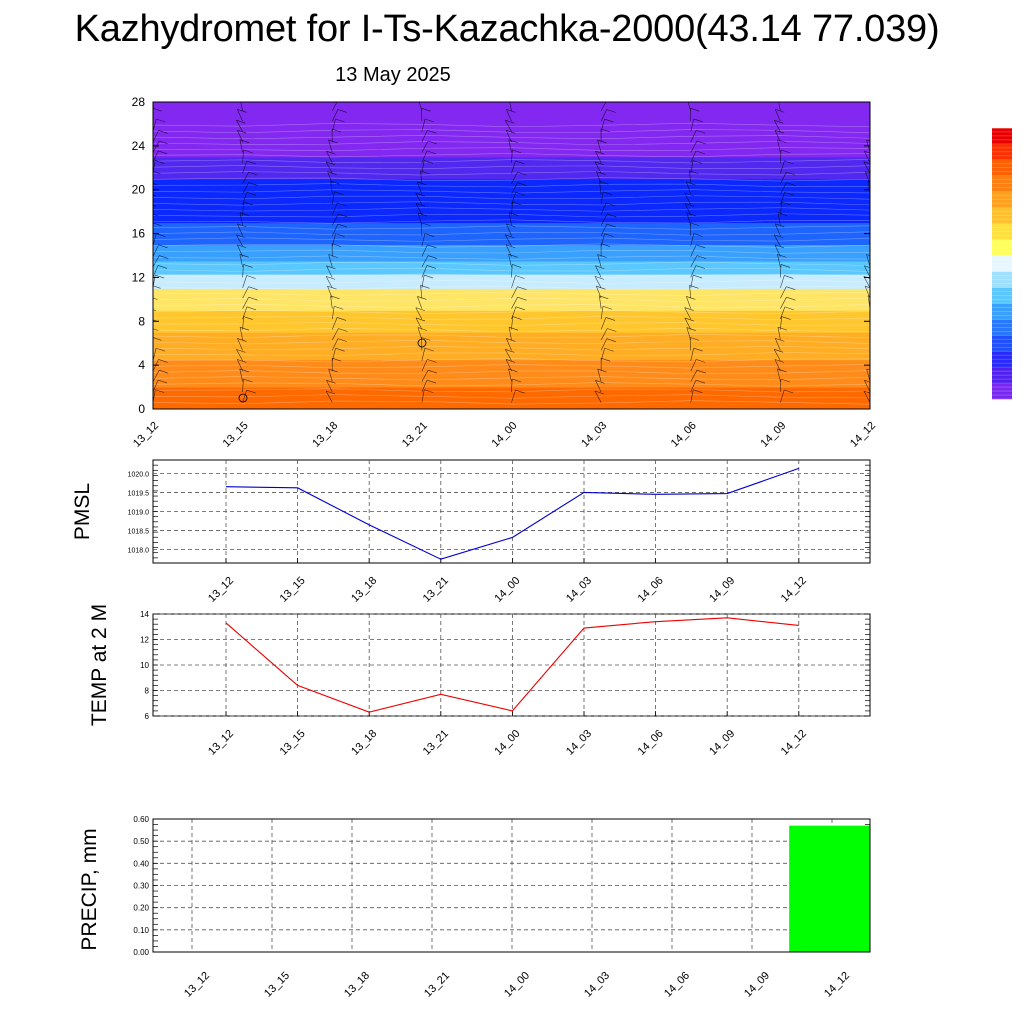 This screenshot has height=1024, width=1024. I want to click on y-tick-label: 1019.5, so click(139, 493).